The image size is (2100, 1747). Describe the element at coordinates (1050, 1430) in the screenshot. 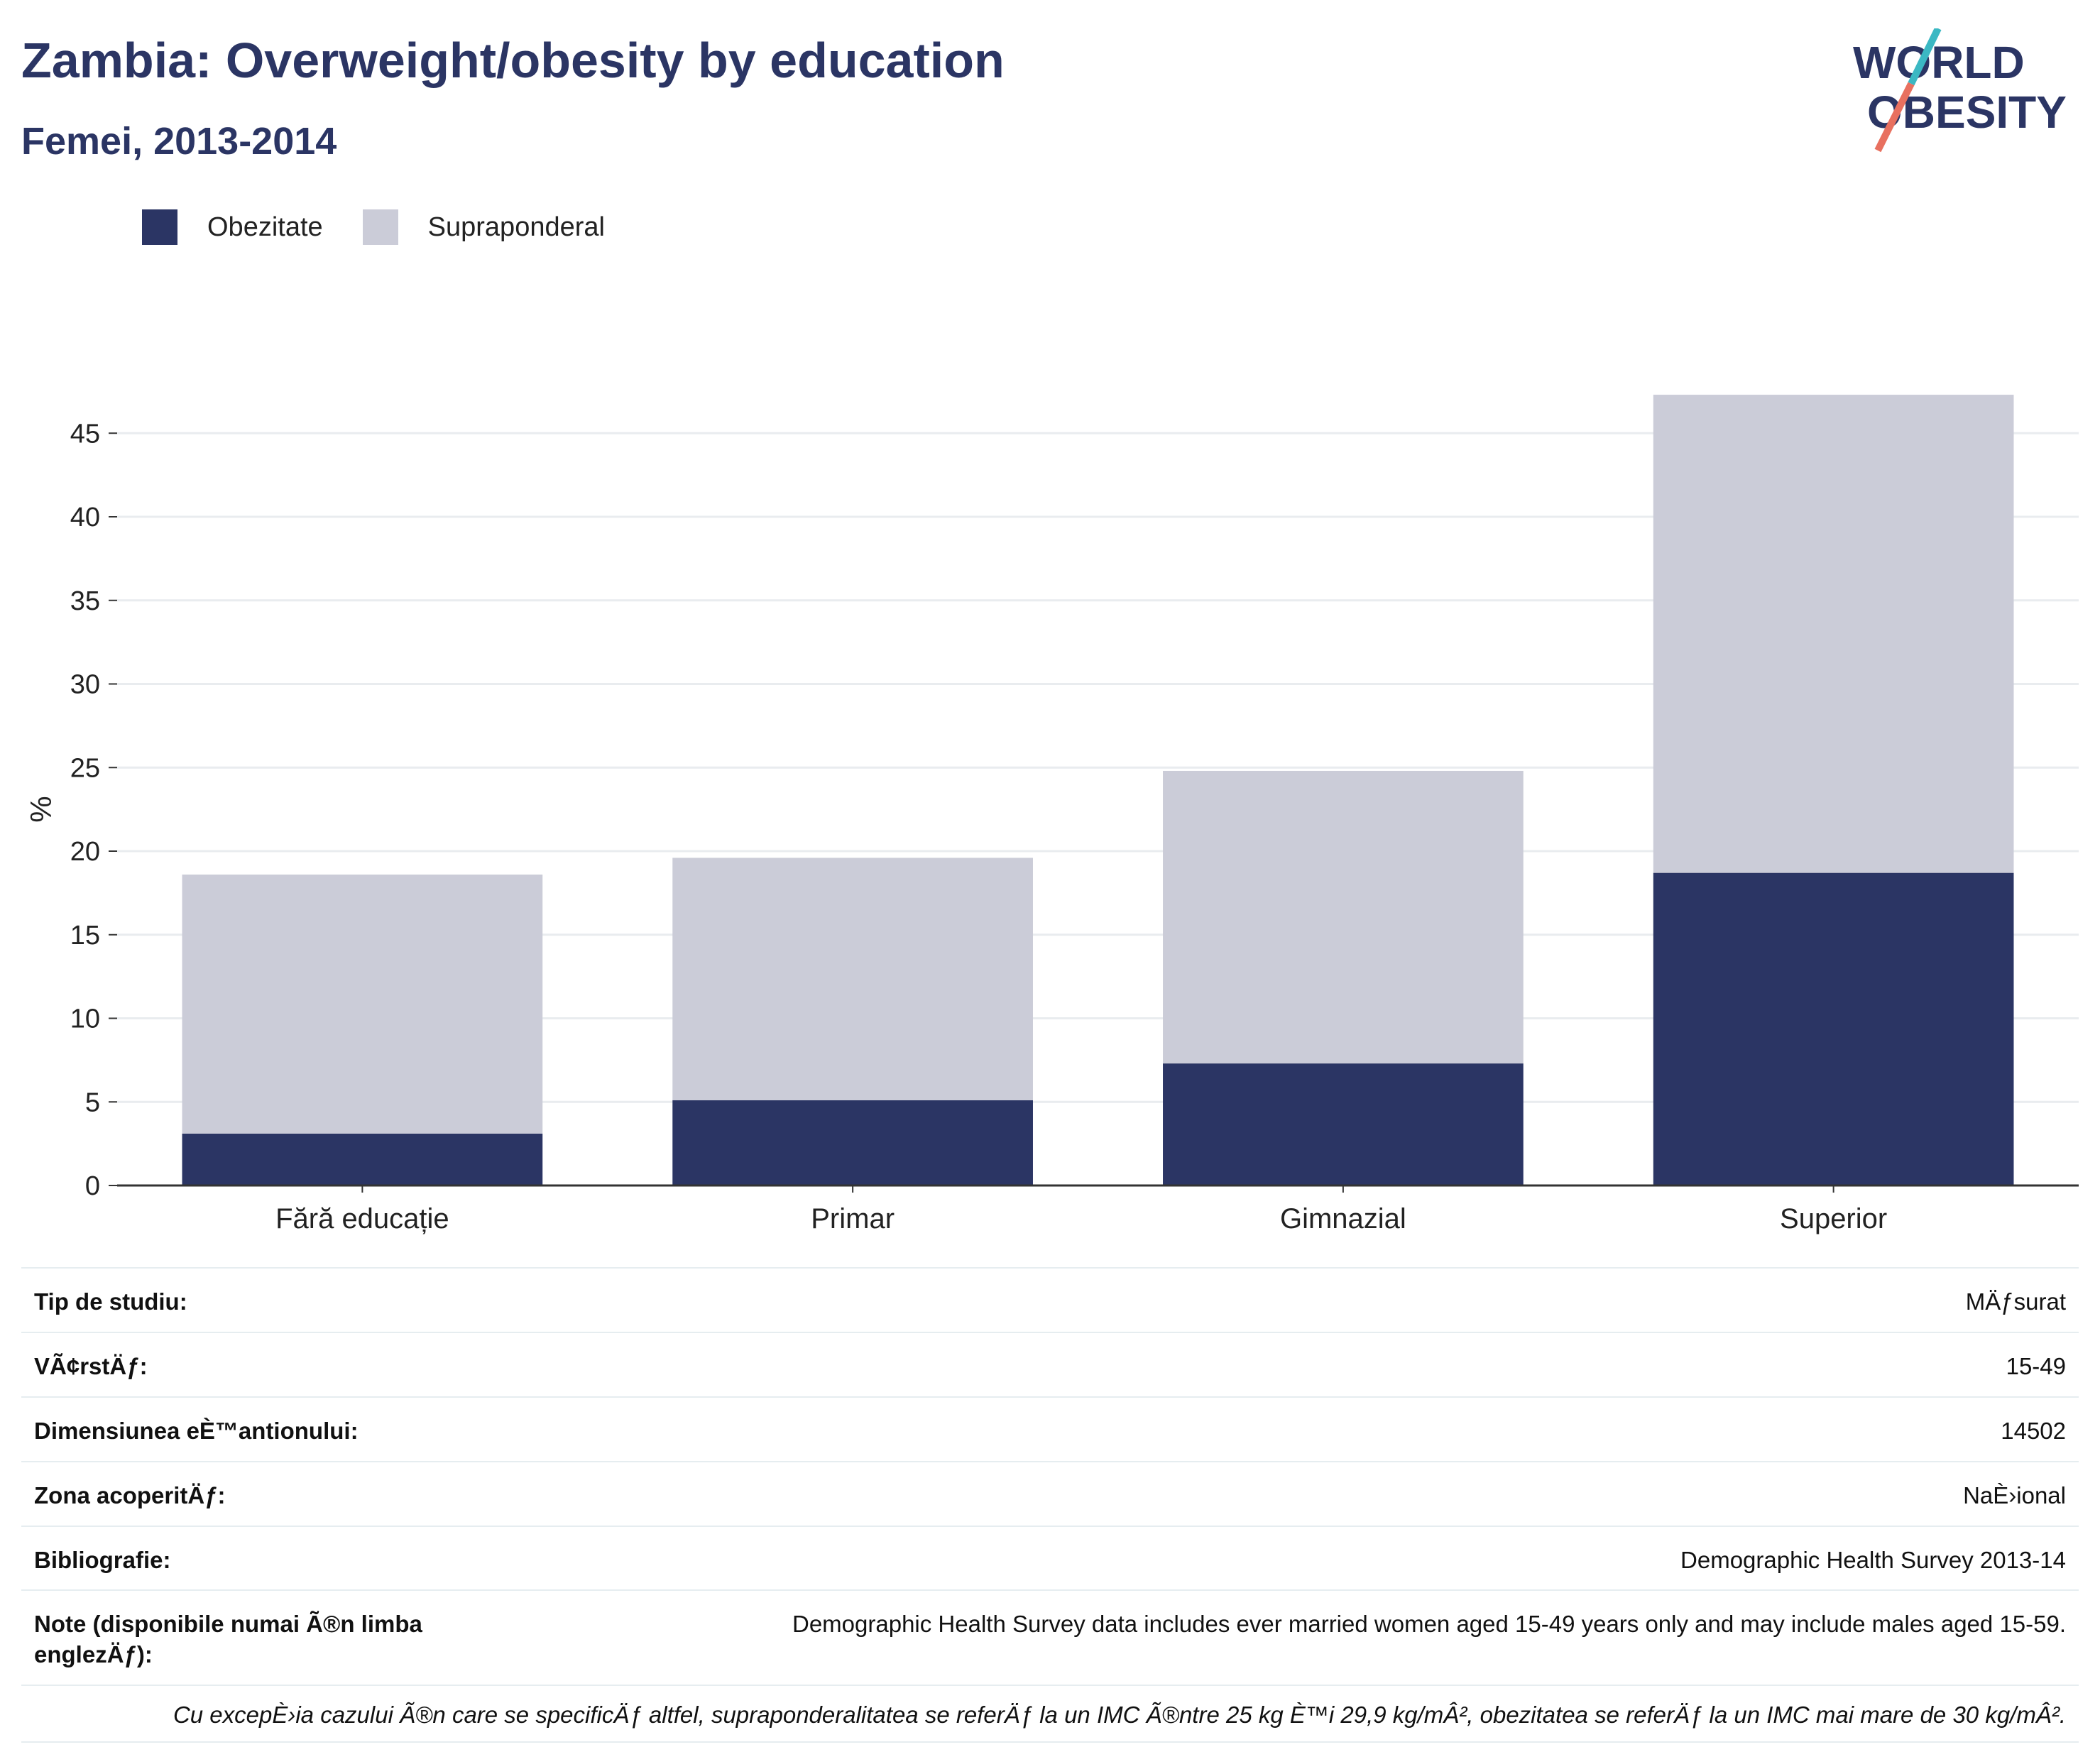

I see `meta-row-sample-size: Dimensiunea eÈ™antionului: 14502` at that location.